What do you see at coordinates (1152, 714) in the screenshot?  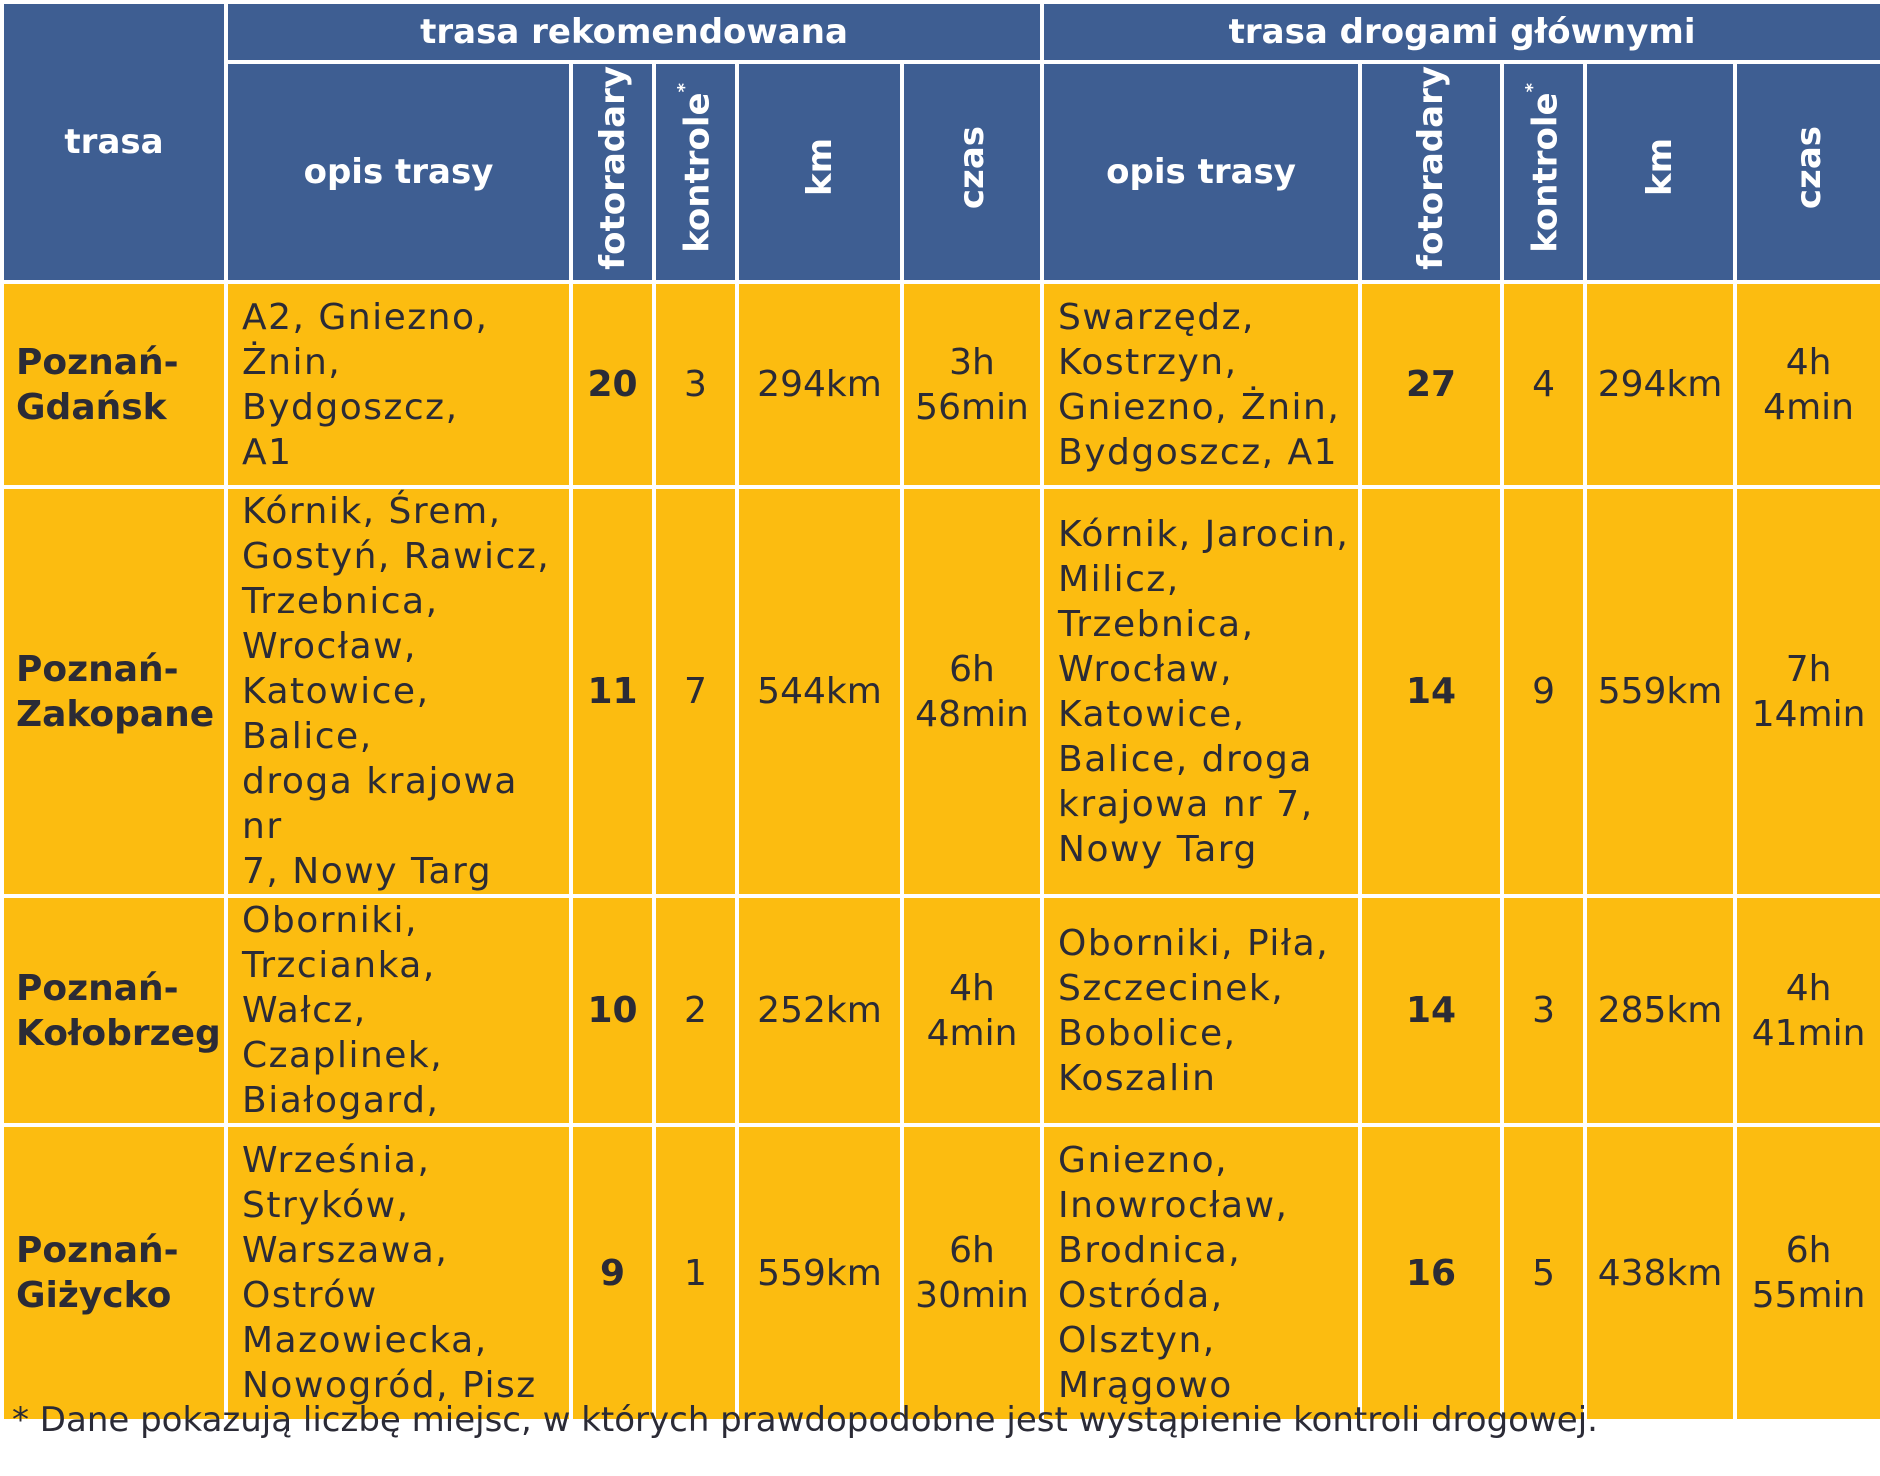 I see `desc-line: Katowice,` at bounding box center [1152, 714].